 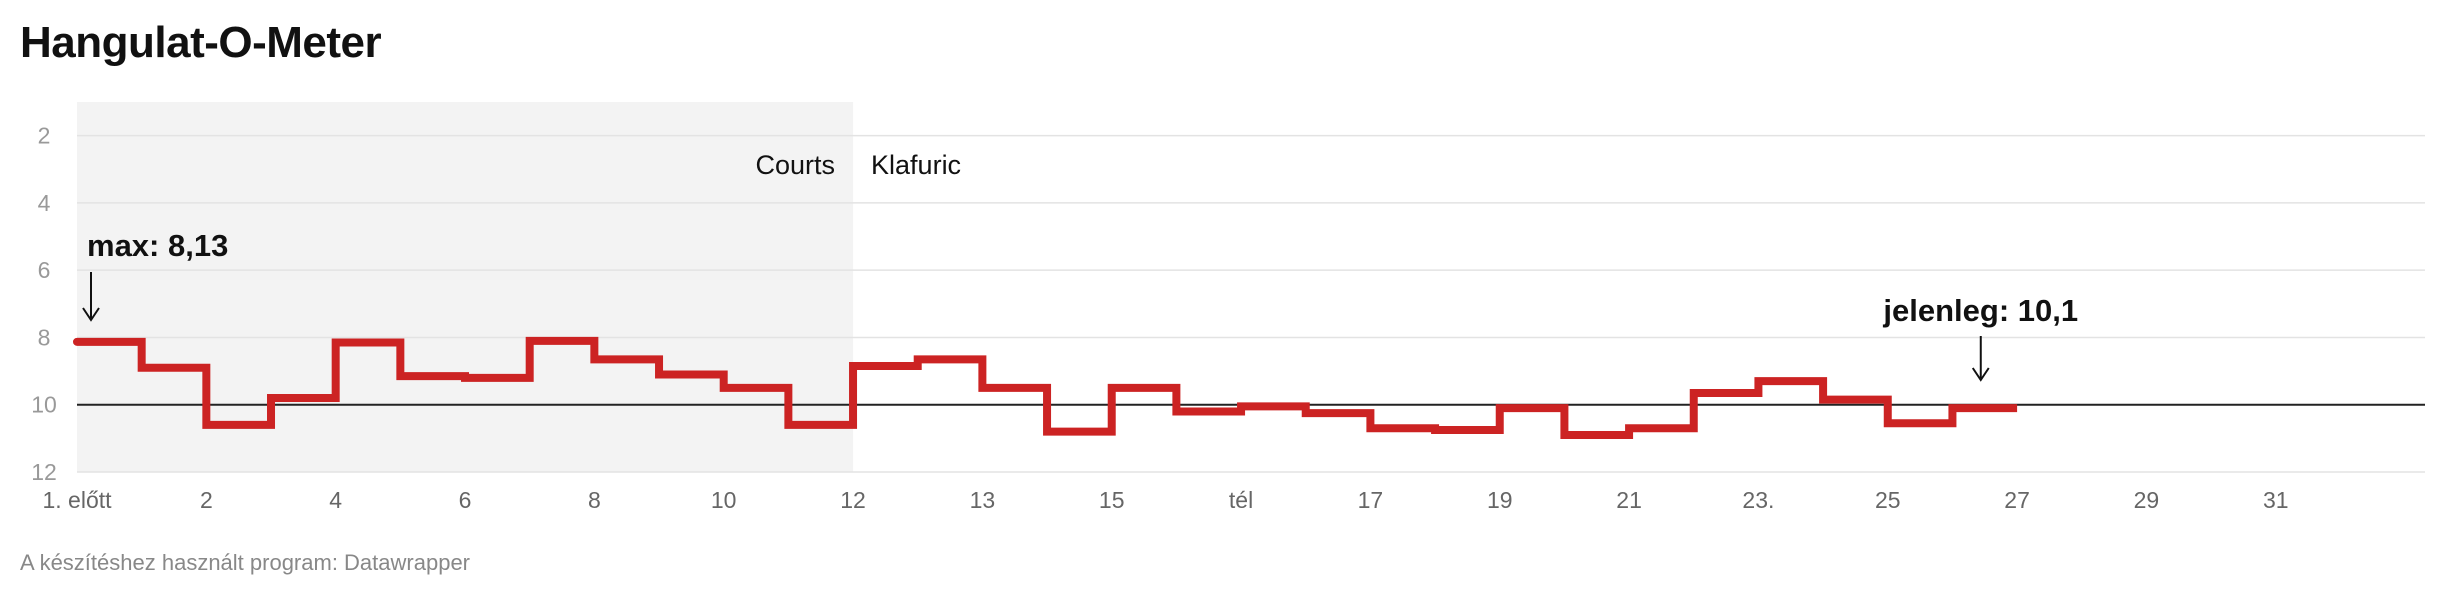 What do you see at coordinates (44, 270) in the screenshot?
I see `y-tick-label: 6` at bounding box center [44, 270].